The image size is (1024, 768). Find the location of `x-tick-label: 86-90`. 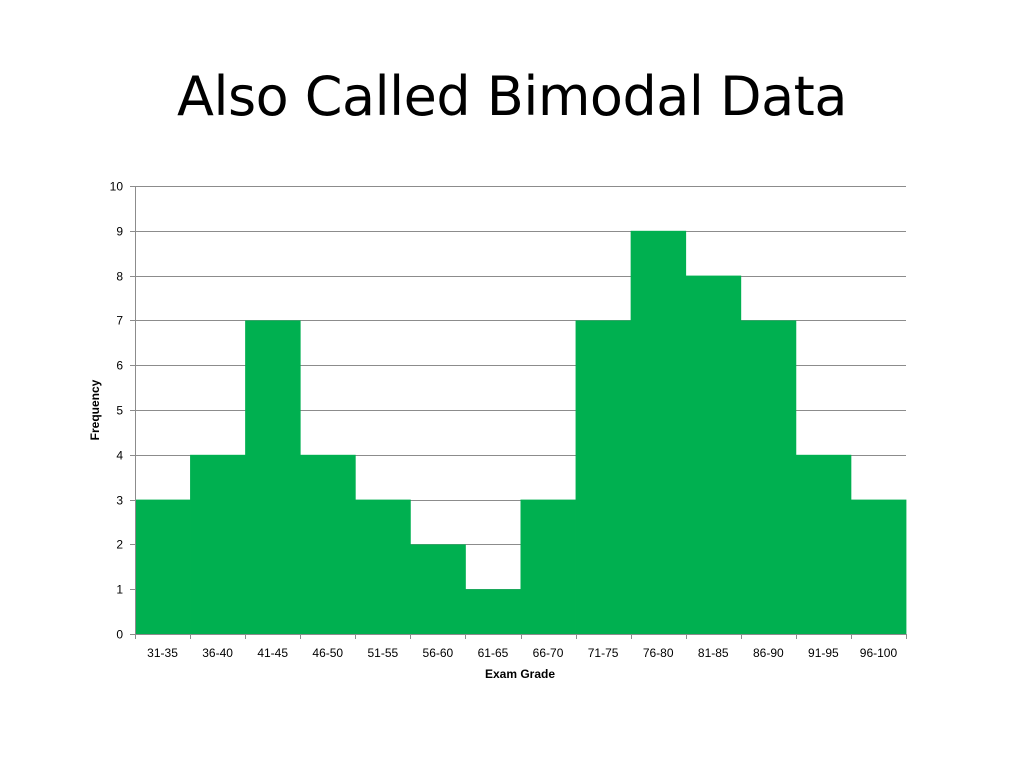

x-tick-label: 86-90 is located at coordinates (768, 653).